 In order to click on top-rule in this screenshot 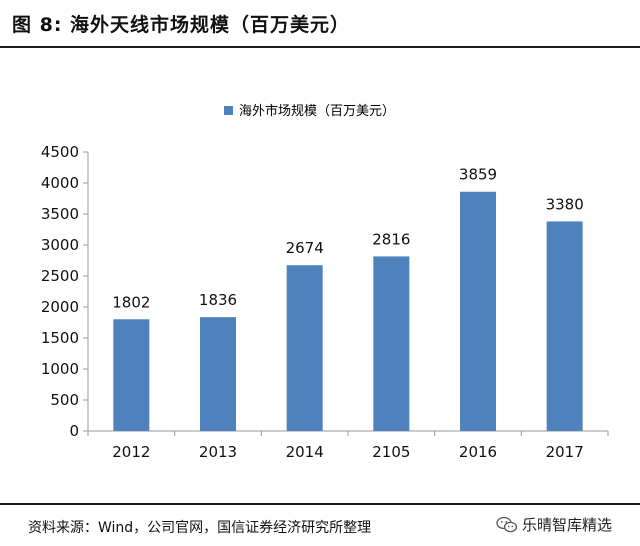, I will do `click(320, 47)`.